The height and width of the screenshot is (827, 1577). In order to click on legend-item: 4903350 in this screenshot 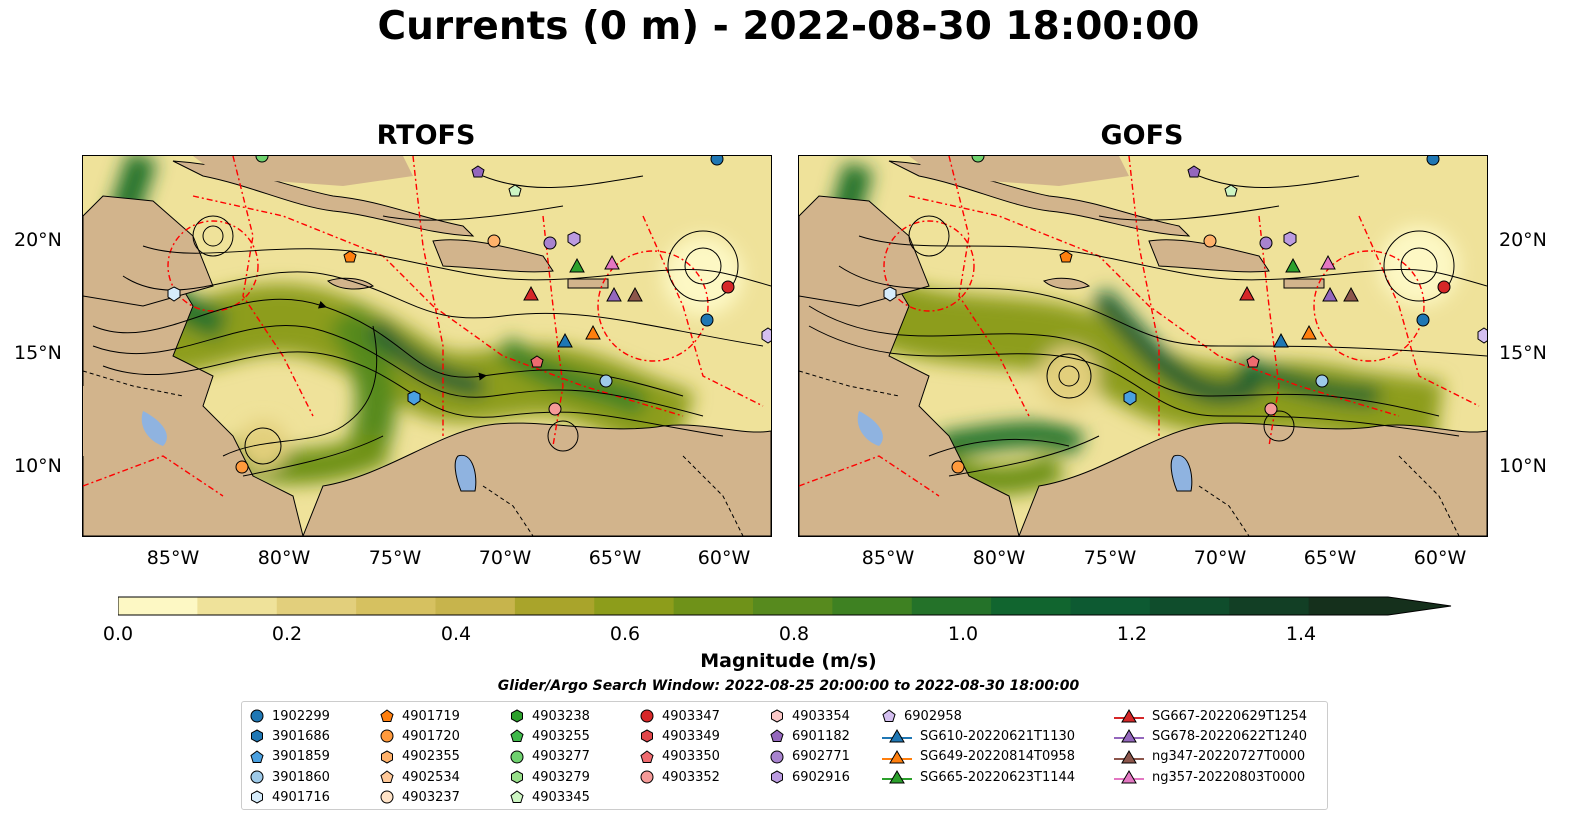, I will do `click(680, 757)`.